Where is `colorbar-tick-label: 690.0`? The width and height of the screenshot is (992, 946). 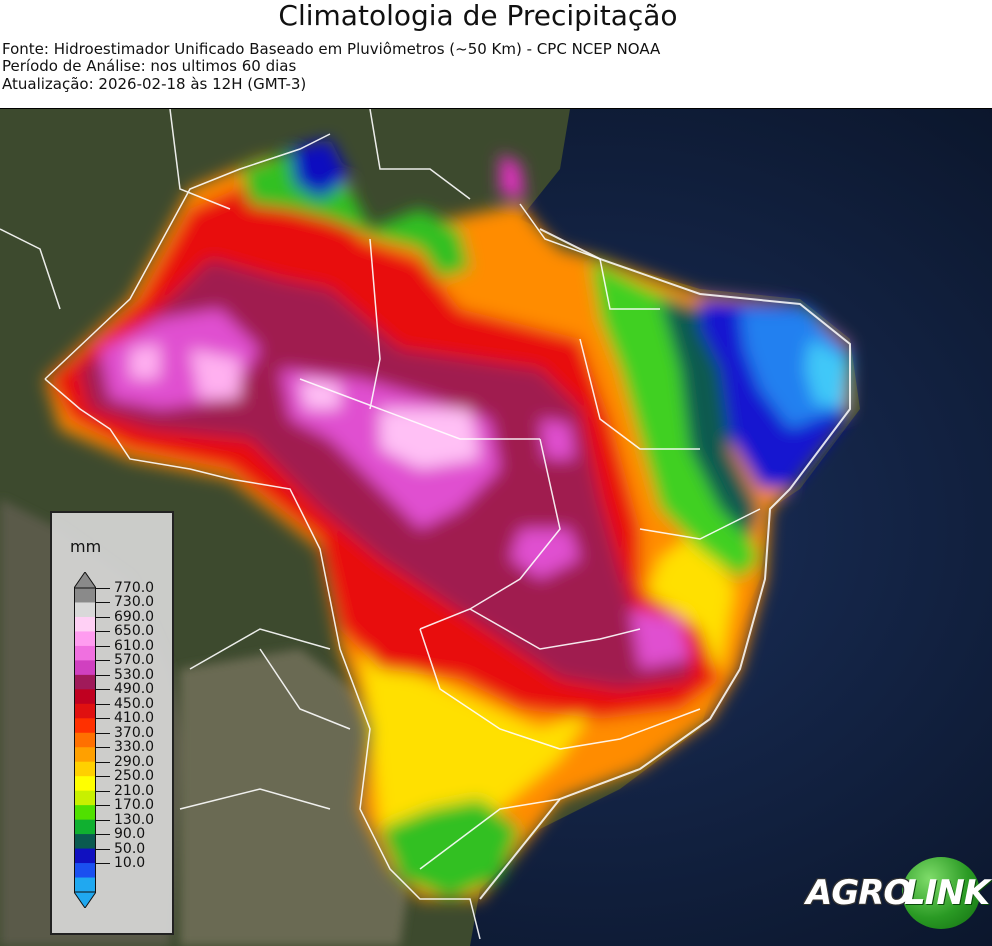
colorbar-tick-label: 690.0 is located at coordinates (134, 616).